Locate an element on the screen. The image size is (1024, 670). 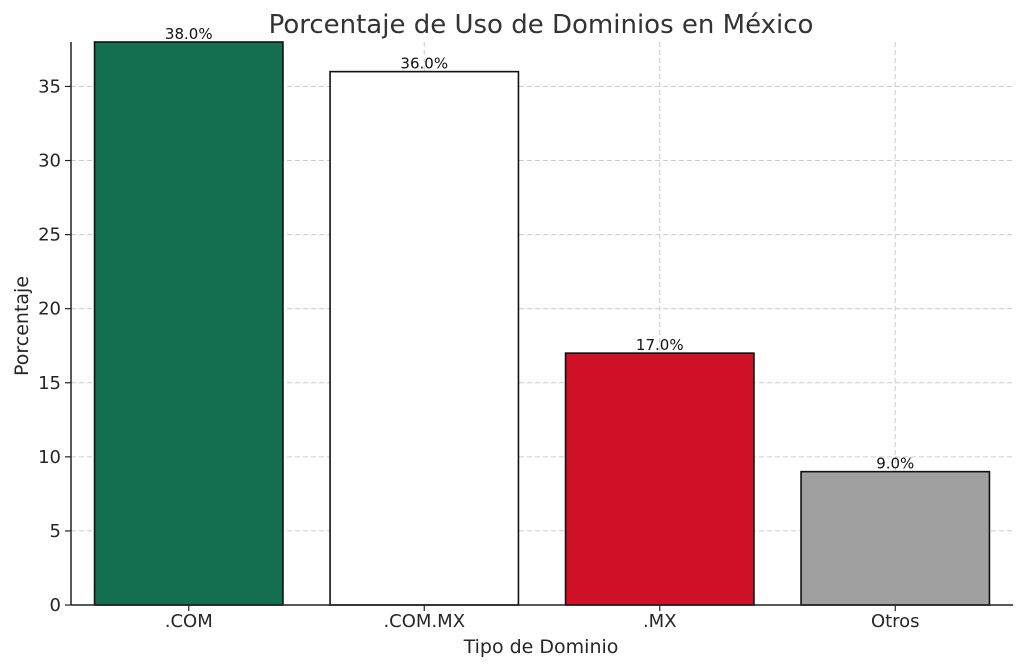
bar-value-label: 36.0% is located at coordinates (424, 64).